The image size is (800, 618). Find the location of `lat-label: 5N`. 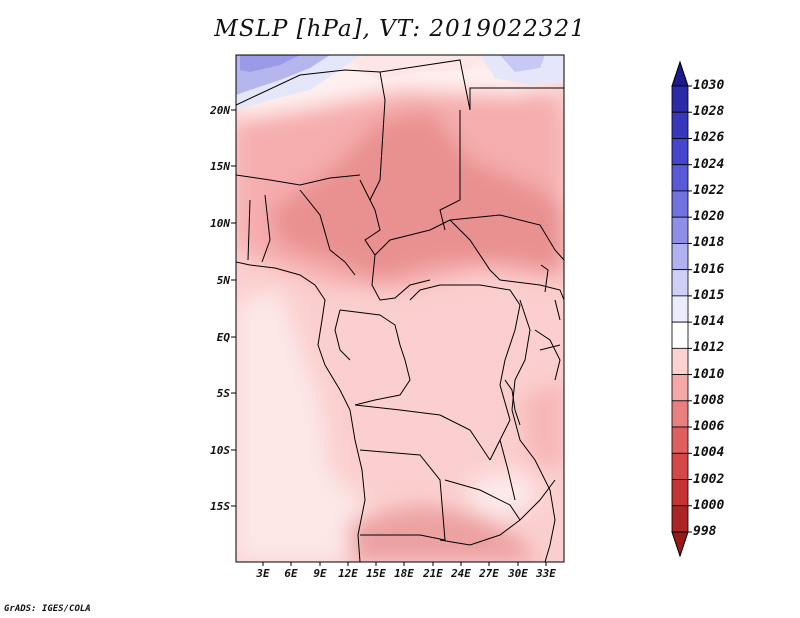

lat-label: 5N is located at coordinates (223, 280).